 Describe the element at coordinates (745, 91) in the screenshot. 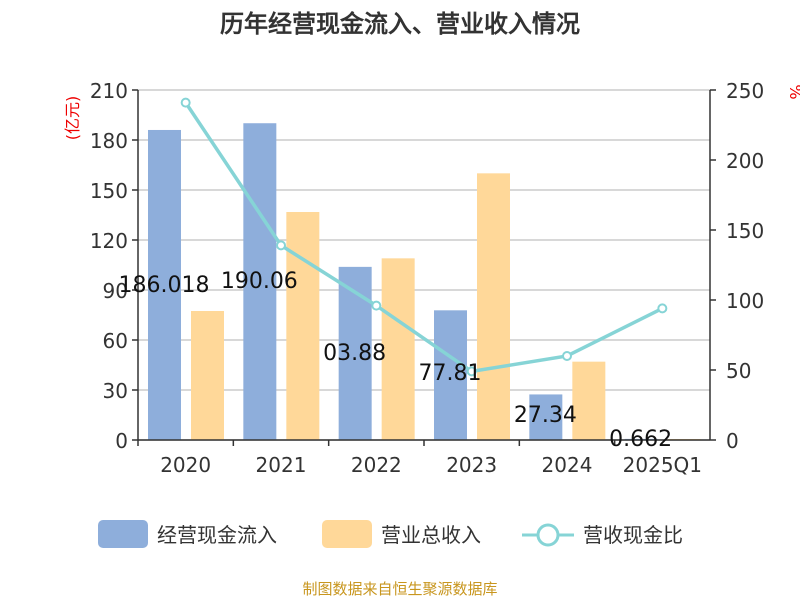

I see `right-tick-label: 250` at that location.